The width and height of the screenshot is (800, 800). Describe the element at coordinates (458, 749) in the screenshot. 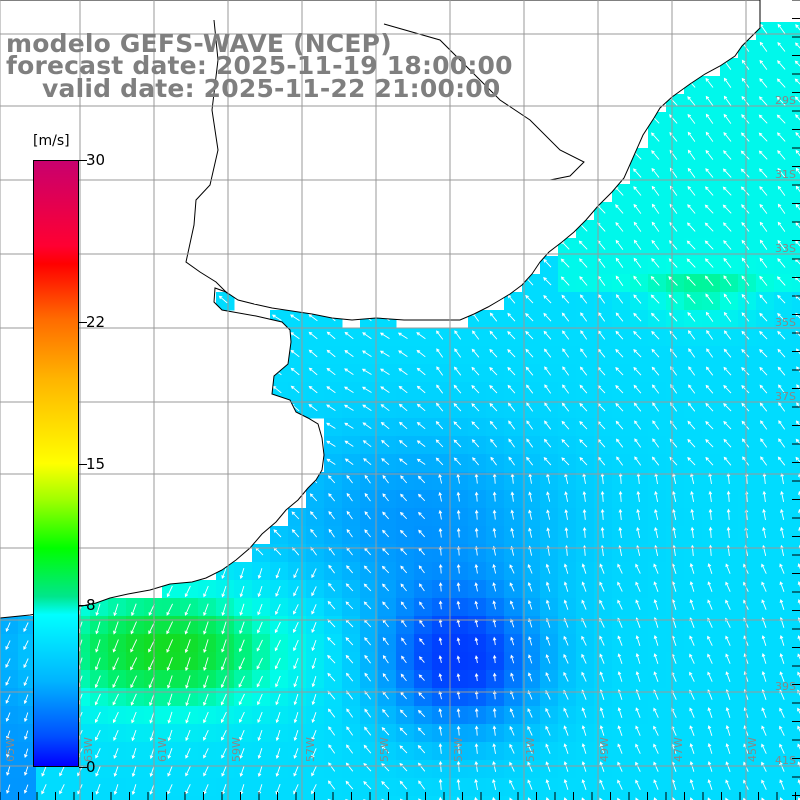

I see `longitude-label: 53W` at that location.